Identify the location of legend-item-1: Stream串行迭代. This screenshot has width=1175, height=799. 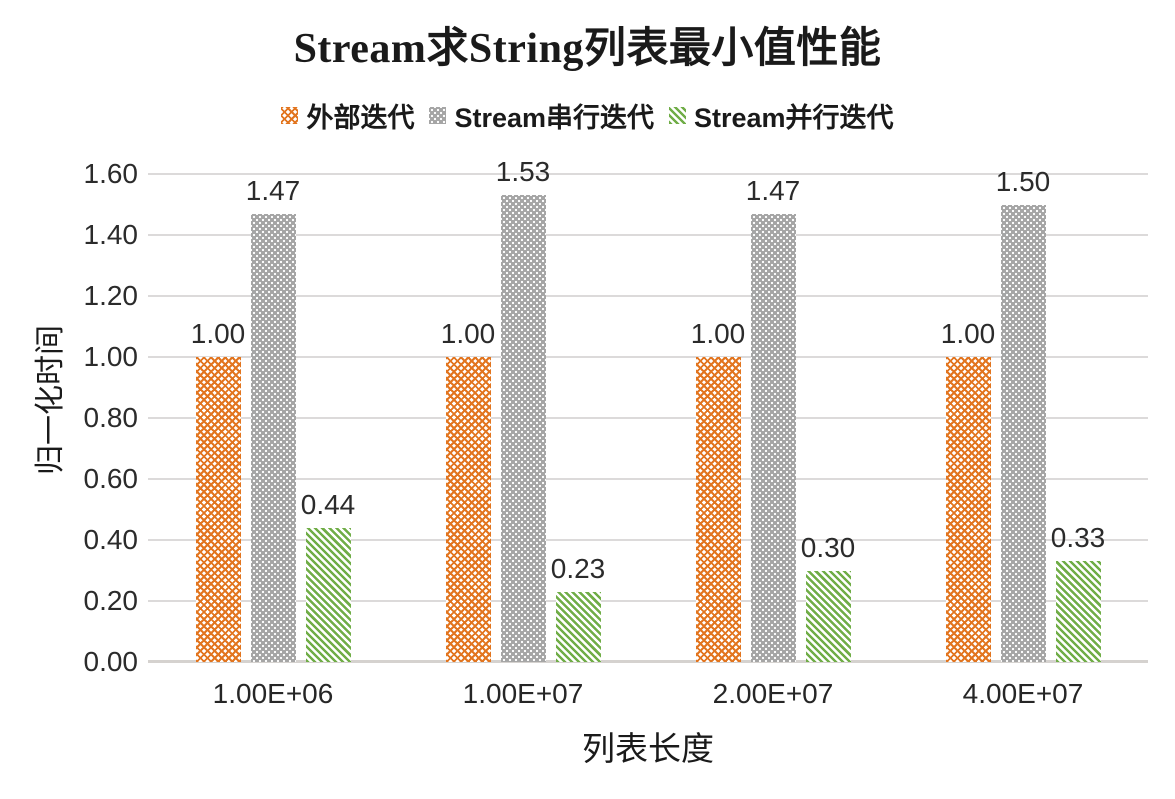
(541, 115).